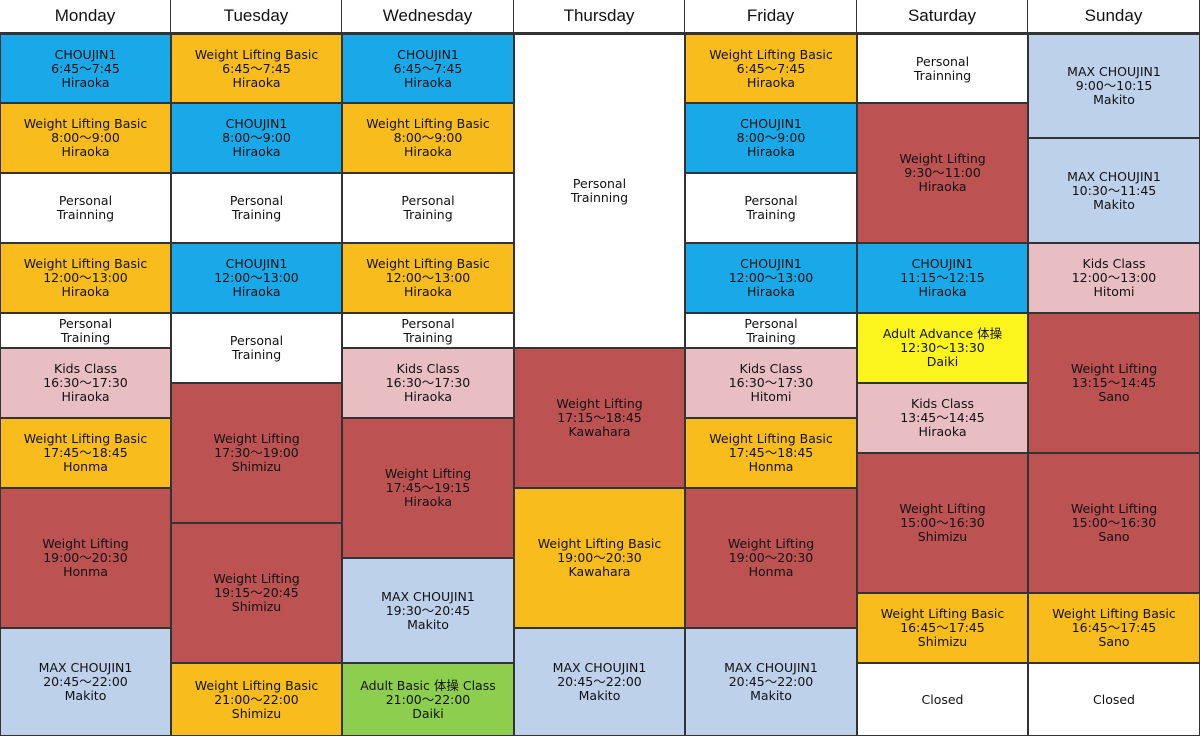 The width and height of the screenshot is (1200, 736). I want to click on instructor-name: Sano, so click(1114, 536).